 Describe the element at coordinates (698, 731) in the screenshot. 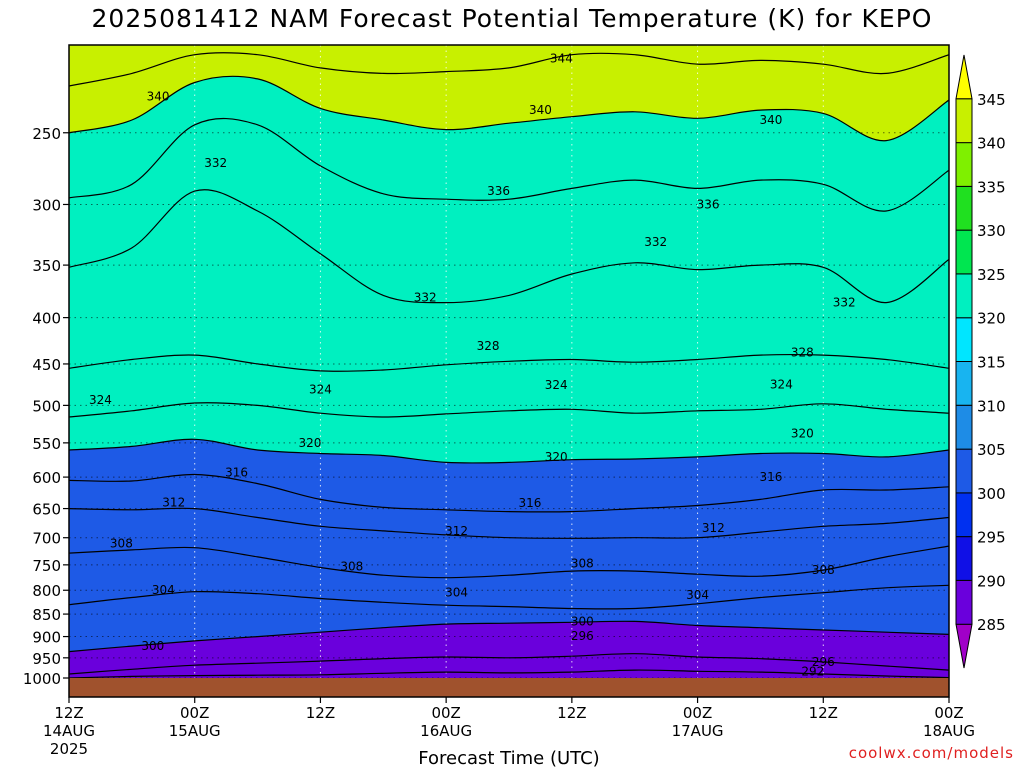

I see `x-tick-day: 17AUG` at that location.